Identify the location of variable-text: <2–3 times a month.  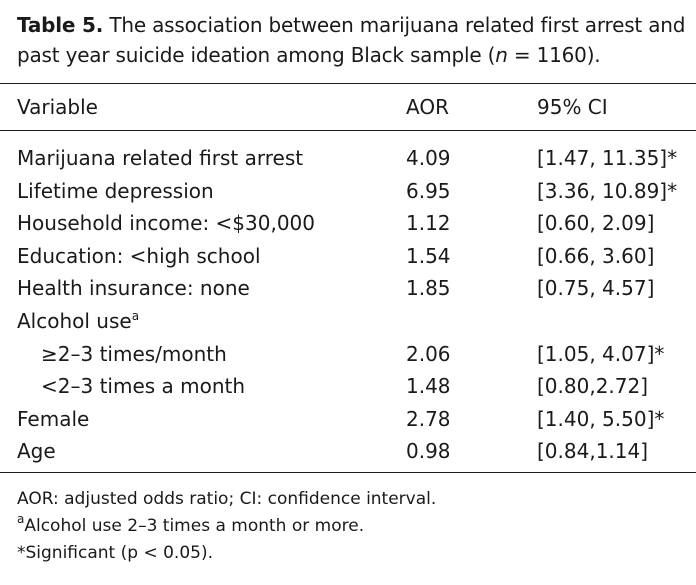
(143, 386).